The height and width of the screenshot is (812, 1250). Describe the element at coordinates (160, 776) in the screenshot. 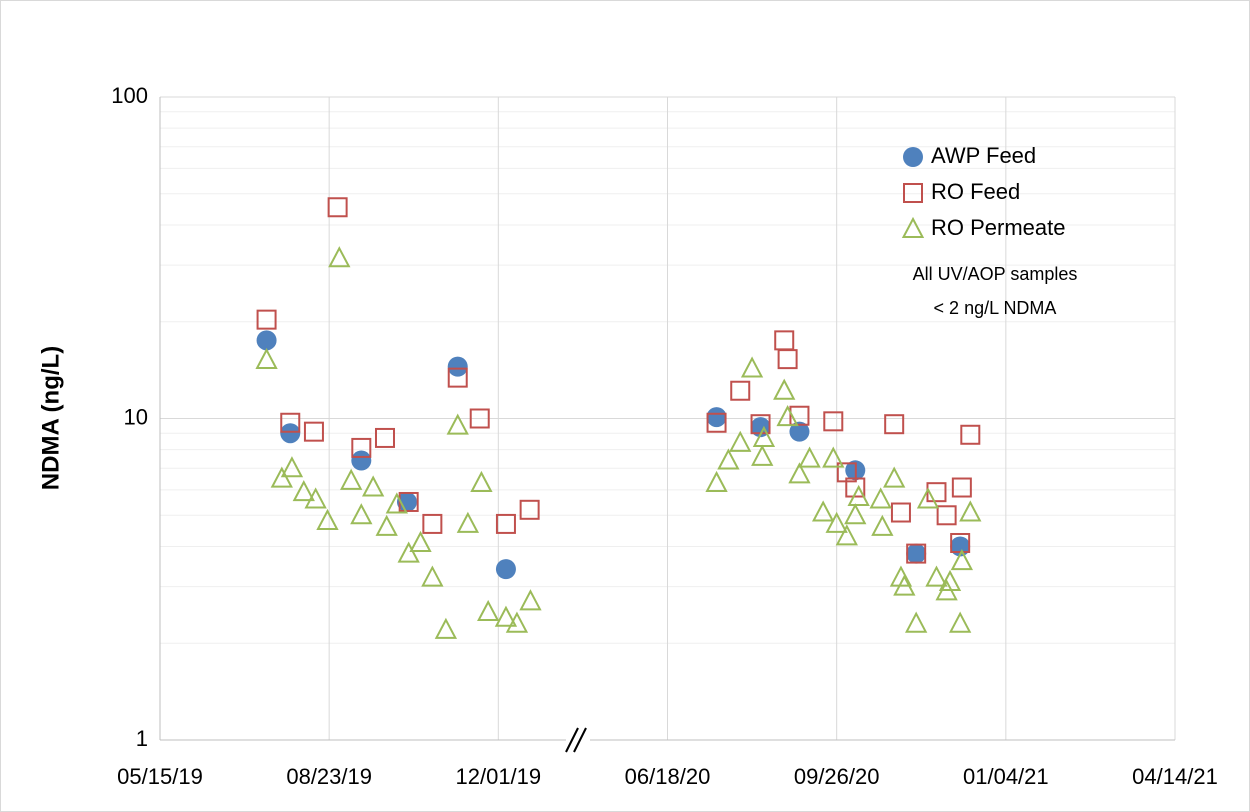

I see `x-tick-label: 05/15/19` at that location.